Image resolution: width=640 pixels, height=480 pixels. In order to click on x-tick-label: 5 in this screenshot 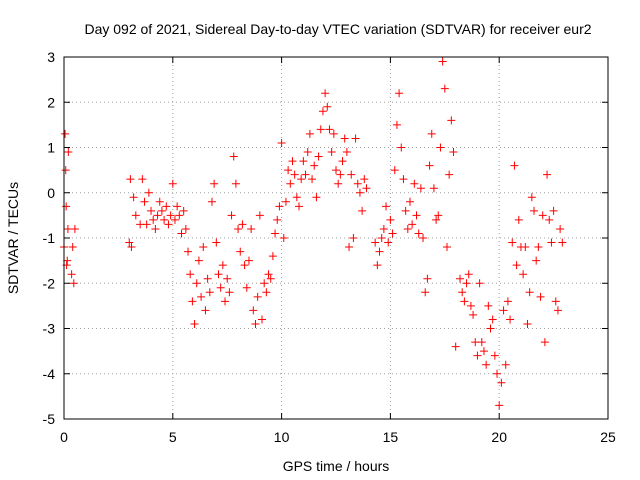, I will do `click(173, 437)`.